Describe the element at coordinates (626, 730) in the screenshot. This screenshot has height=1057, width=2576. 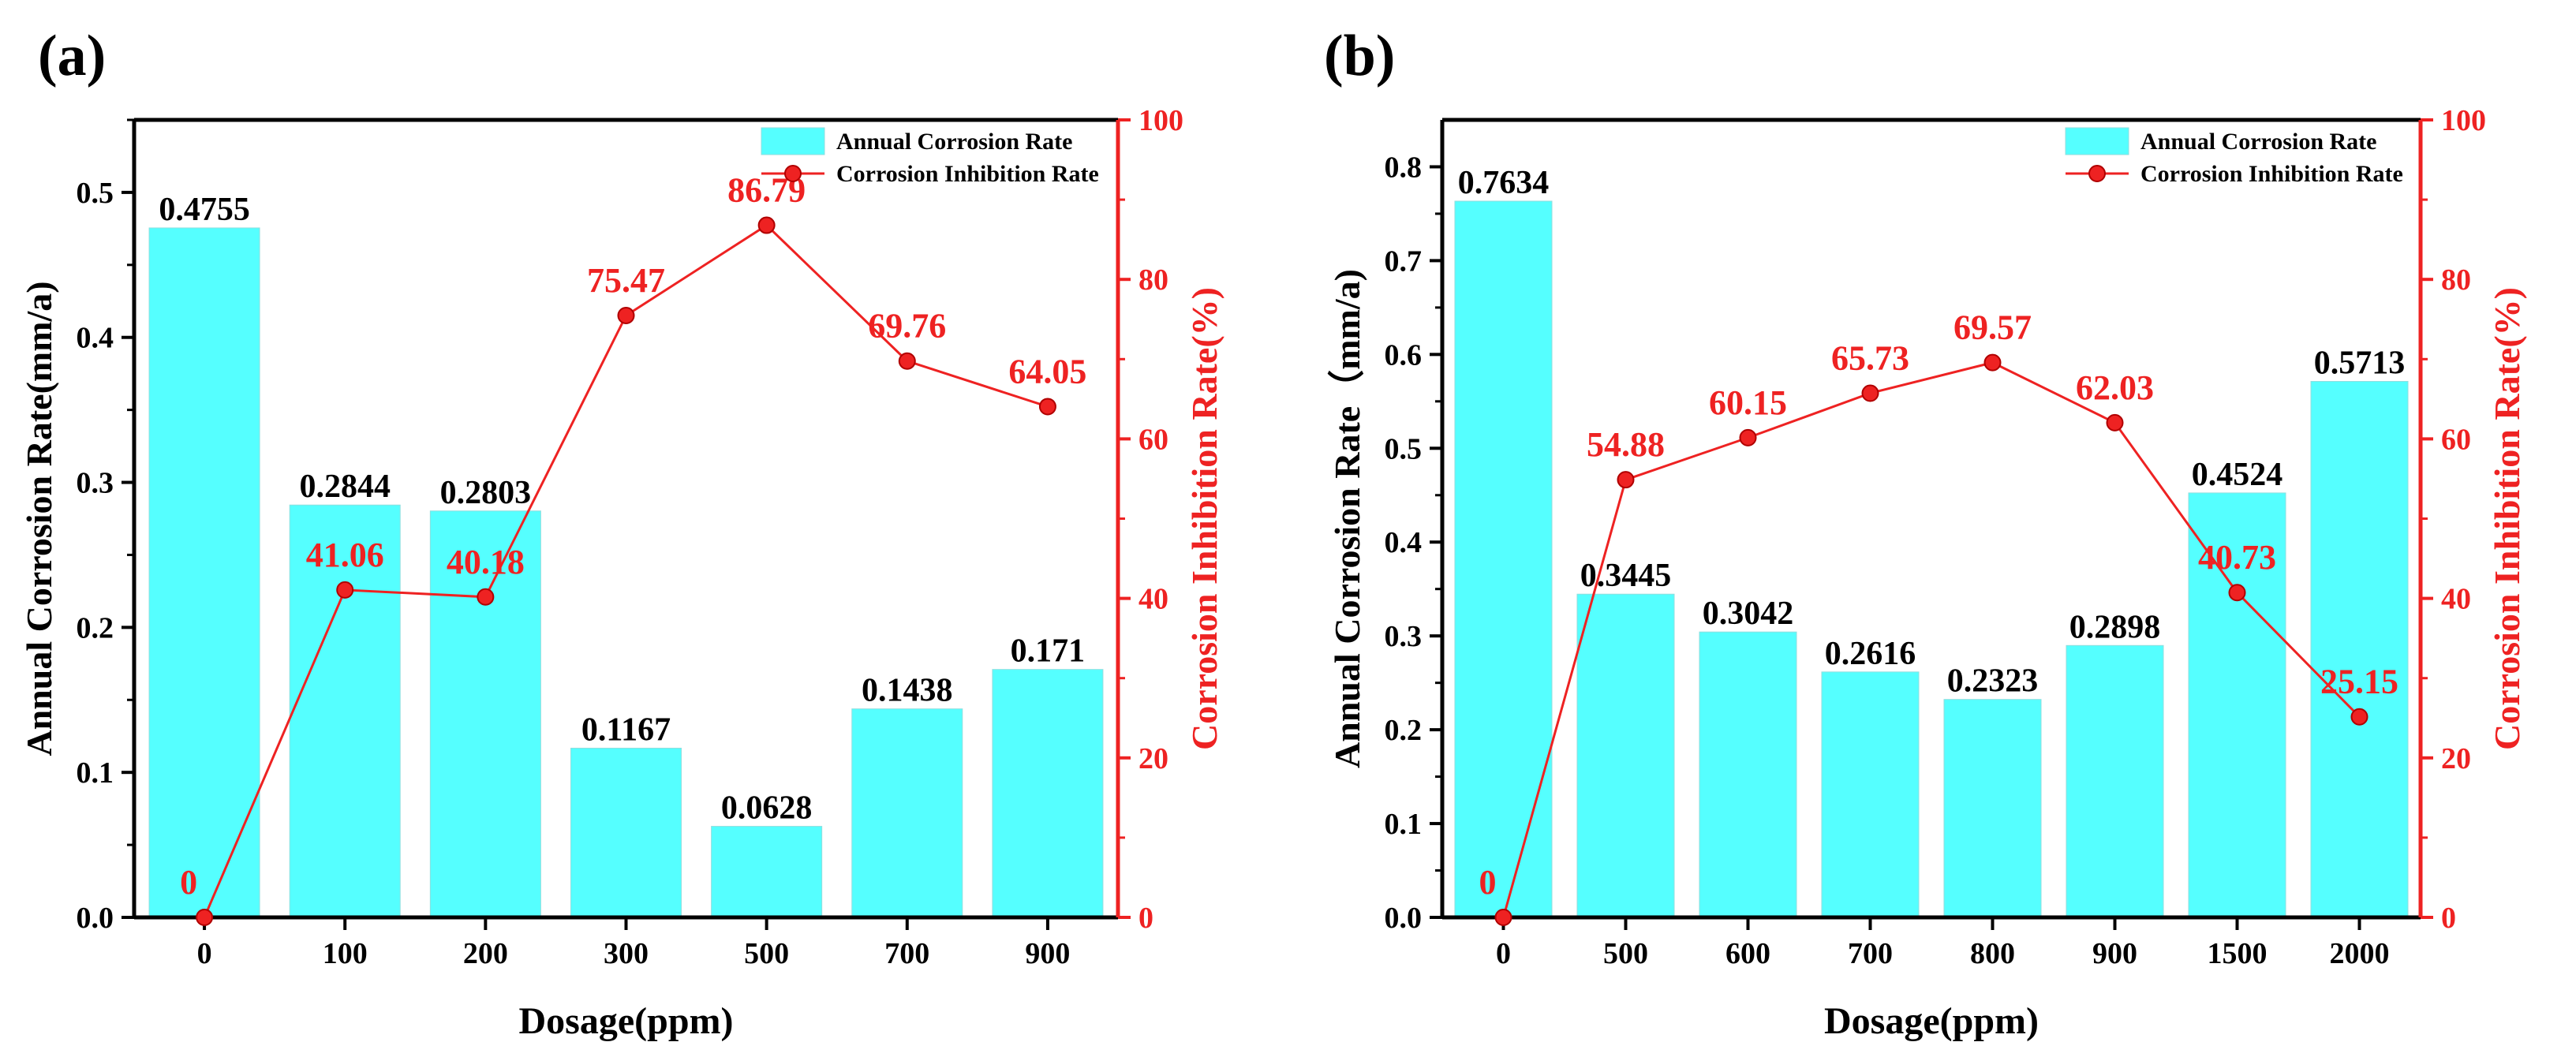
I see `bar-value-label: 0.1167` at that location.